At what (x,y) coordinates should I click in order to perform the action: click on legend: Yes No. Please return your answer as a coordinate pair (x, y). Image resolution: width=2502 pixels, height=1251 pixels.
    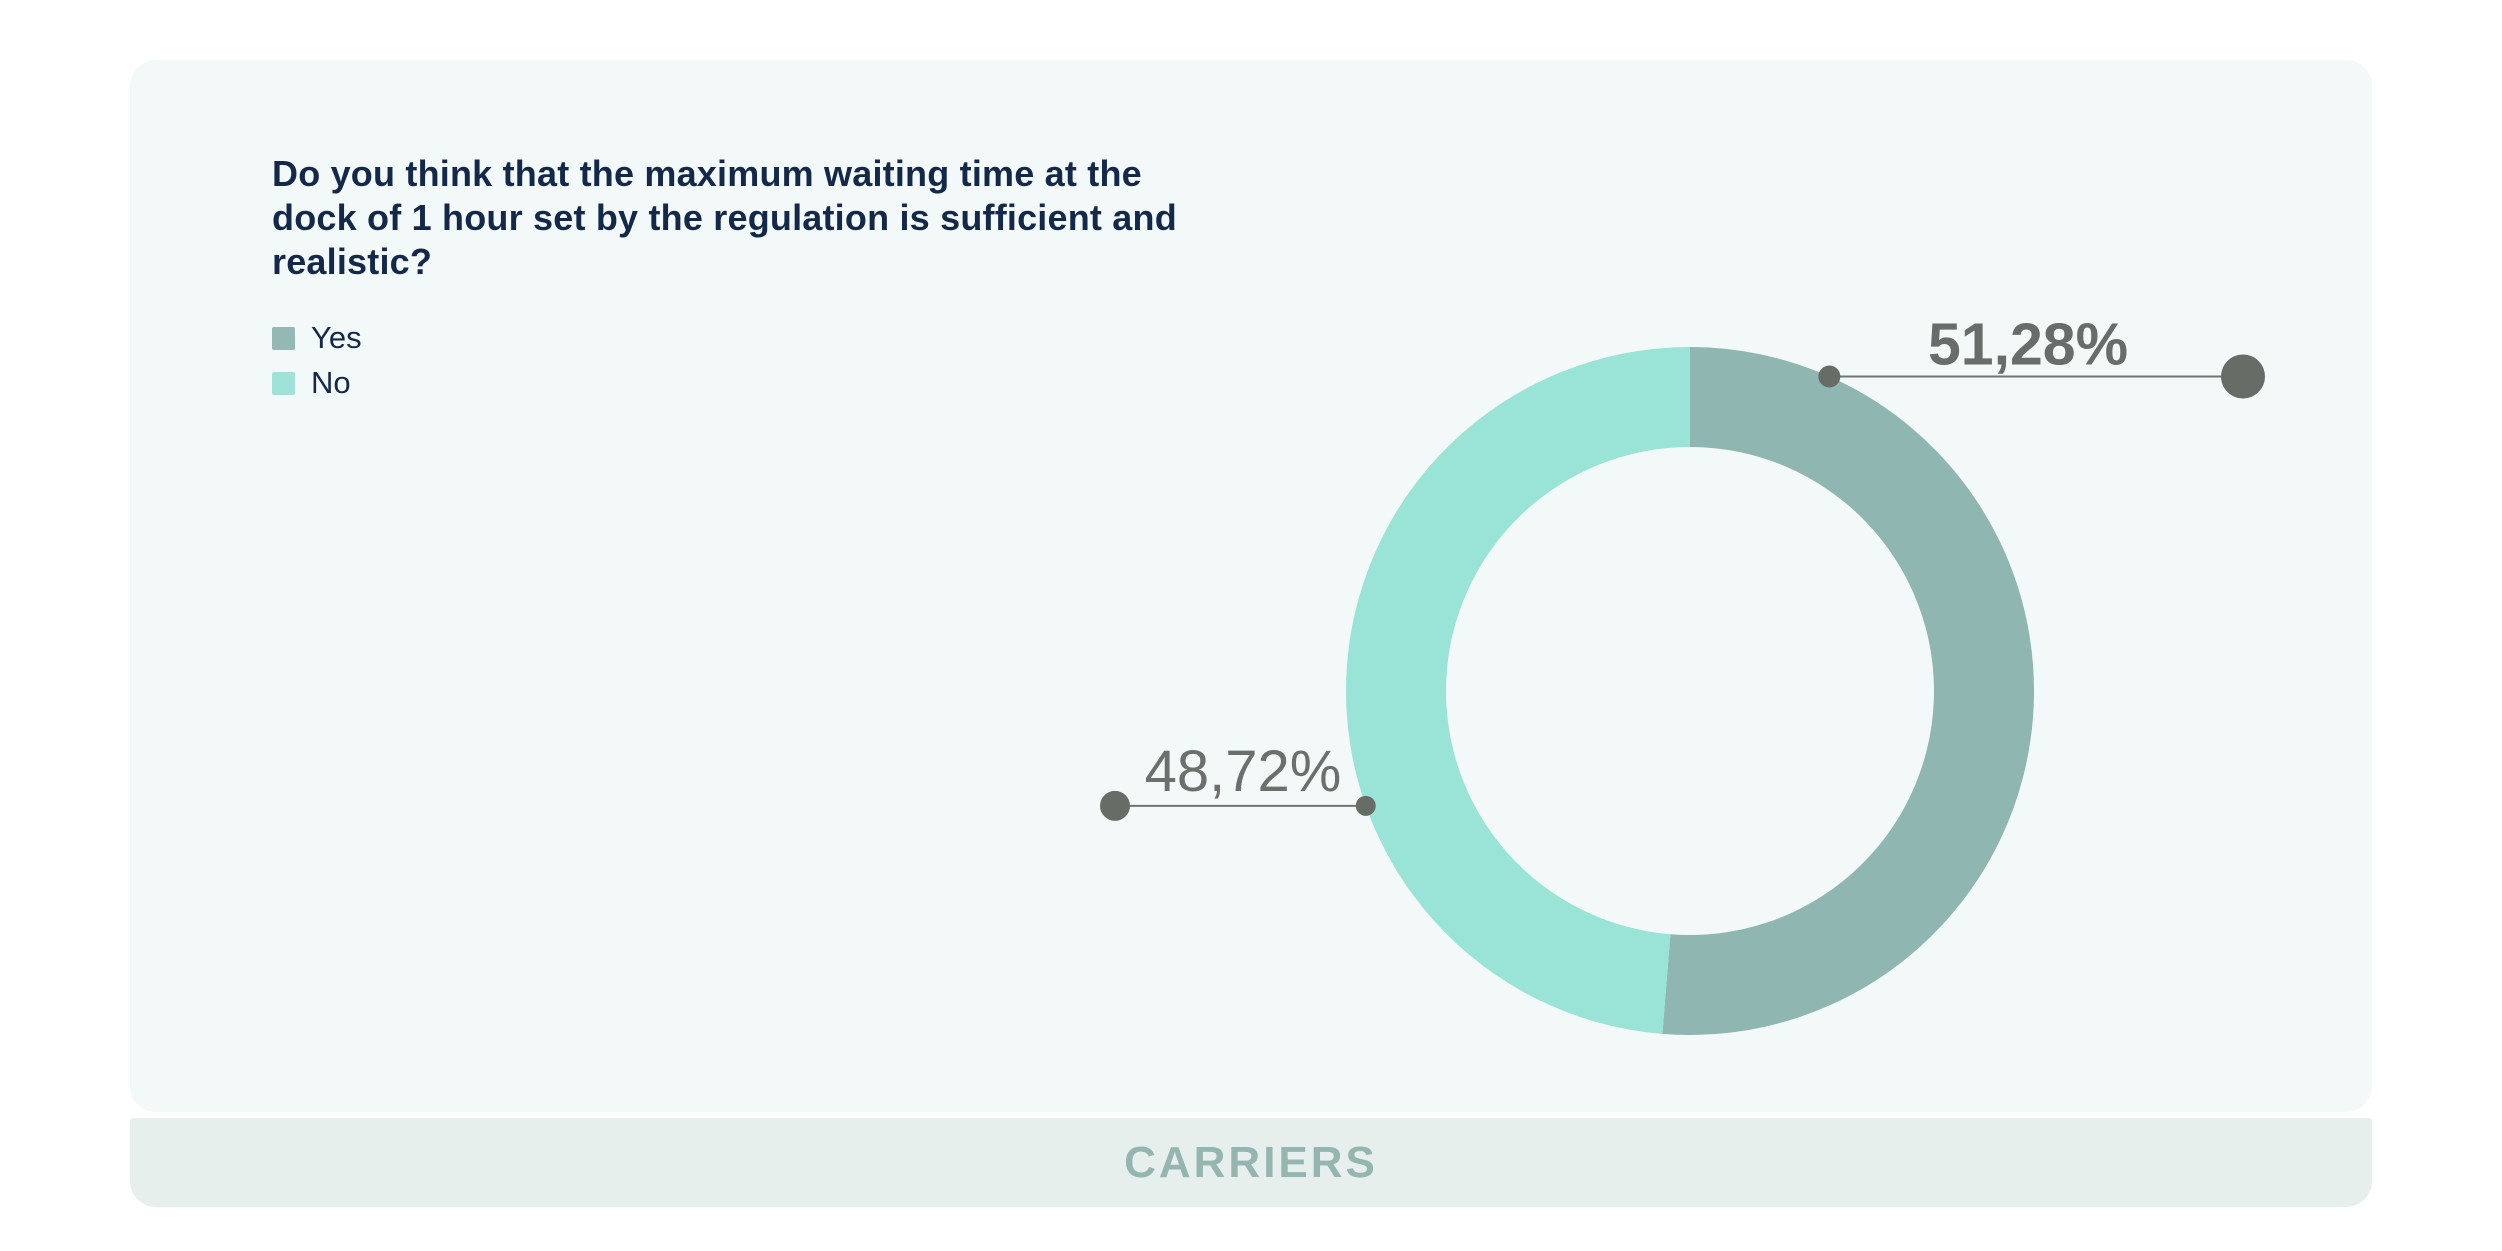
    Looking at the image, I should click on (317, 367).